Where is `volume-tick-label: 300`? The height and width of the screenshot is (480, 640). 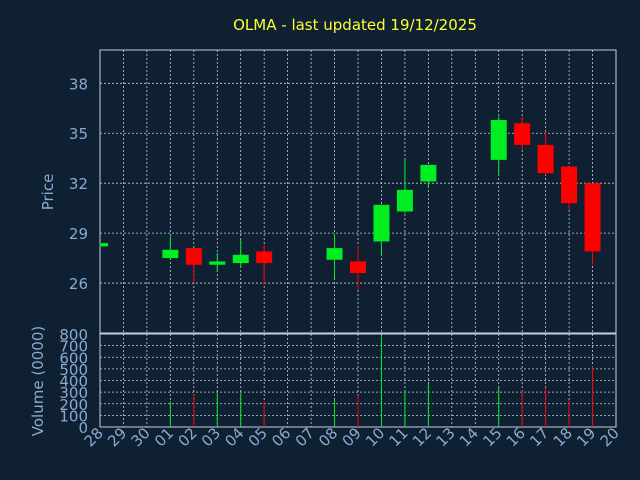 volume-tick-label: 300 is located at coordinates (73, 393).